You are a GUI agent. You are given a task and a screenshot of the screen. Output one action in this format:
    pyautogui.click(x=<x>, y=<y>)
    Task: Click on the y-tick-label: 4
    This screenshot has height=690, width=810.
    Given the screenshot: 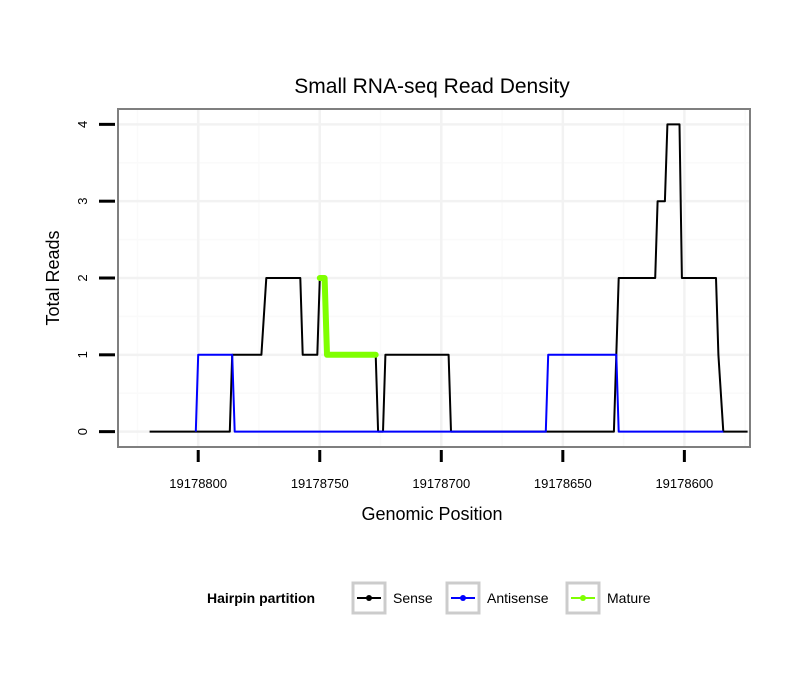 What is the action you would take?
    pyautogui.click(x=82, y=124)
    